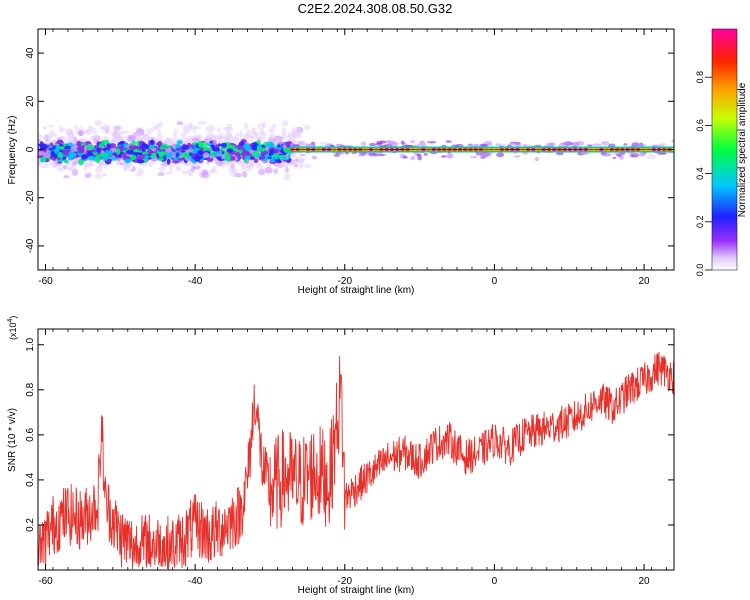 This screenshot has height=600, width=750. What do you see at coordinates (356, 150) in the screenshot?
I see `spectrogram-heatmap` at bounding box center [356, 150].